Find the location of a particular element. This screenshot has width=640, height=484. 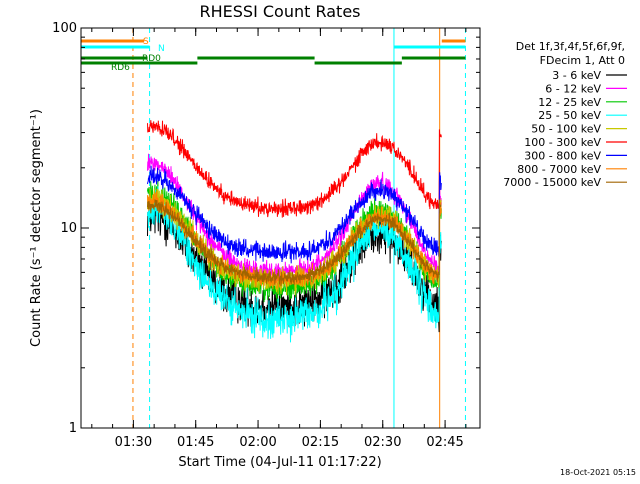

legend-label-3: 25 - 50 keV is located at coordinates (569, 115).